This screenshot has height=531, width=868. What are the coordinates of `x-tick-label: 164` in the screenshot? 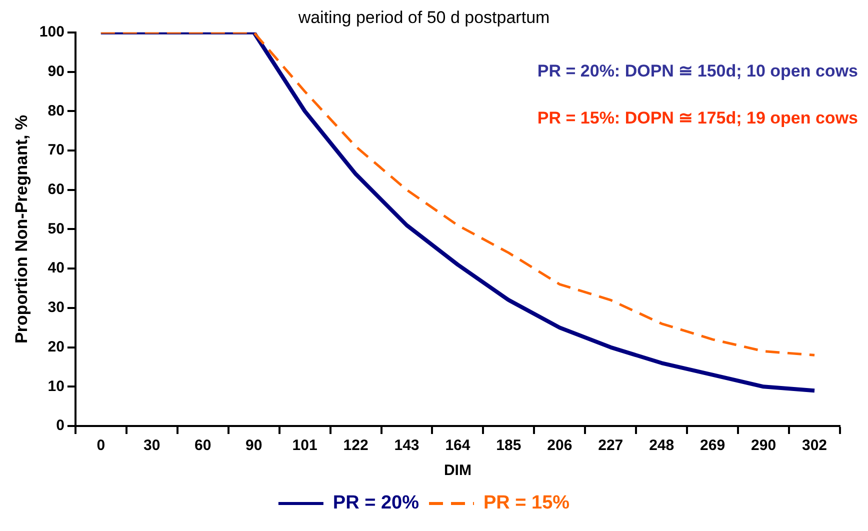 It's located at (458, 445).